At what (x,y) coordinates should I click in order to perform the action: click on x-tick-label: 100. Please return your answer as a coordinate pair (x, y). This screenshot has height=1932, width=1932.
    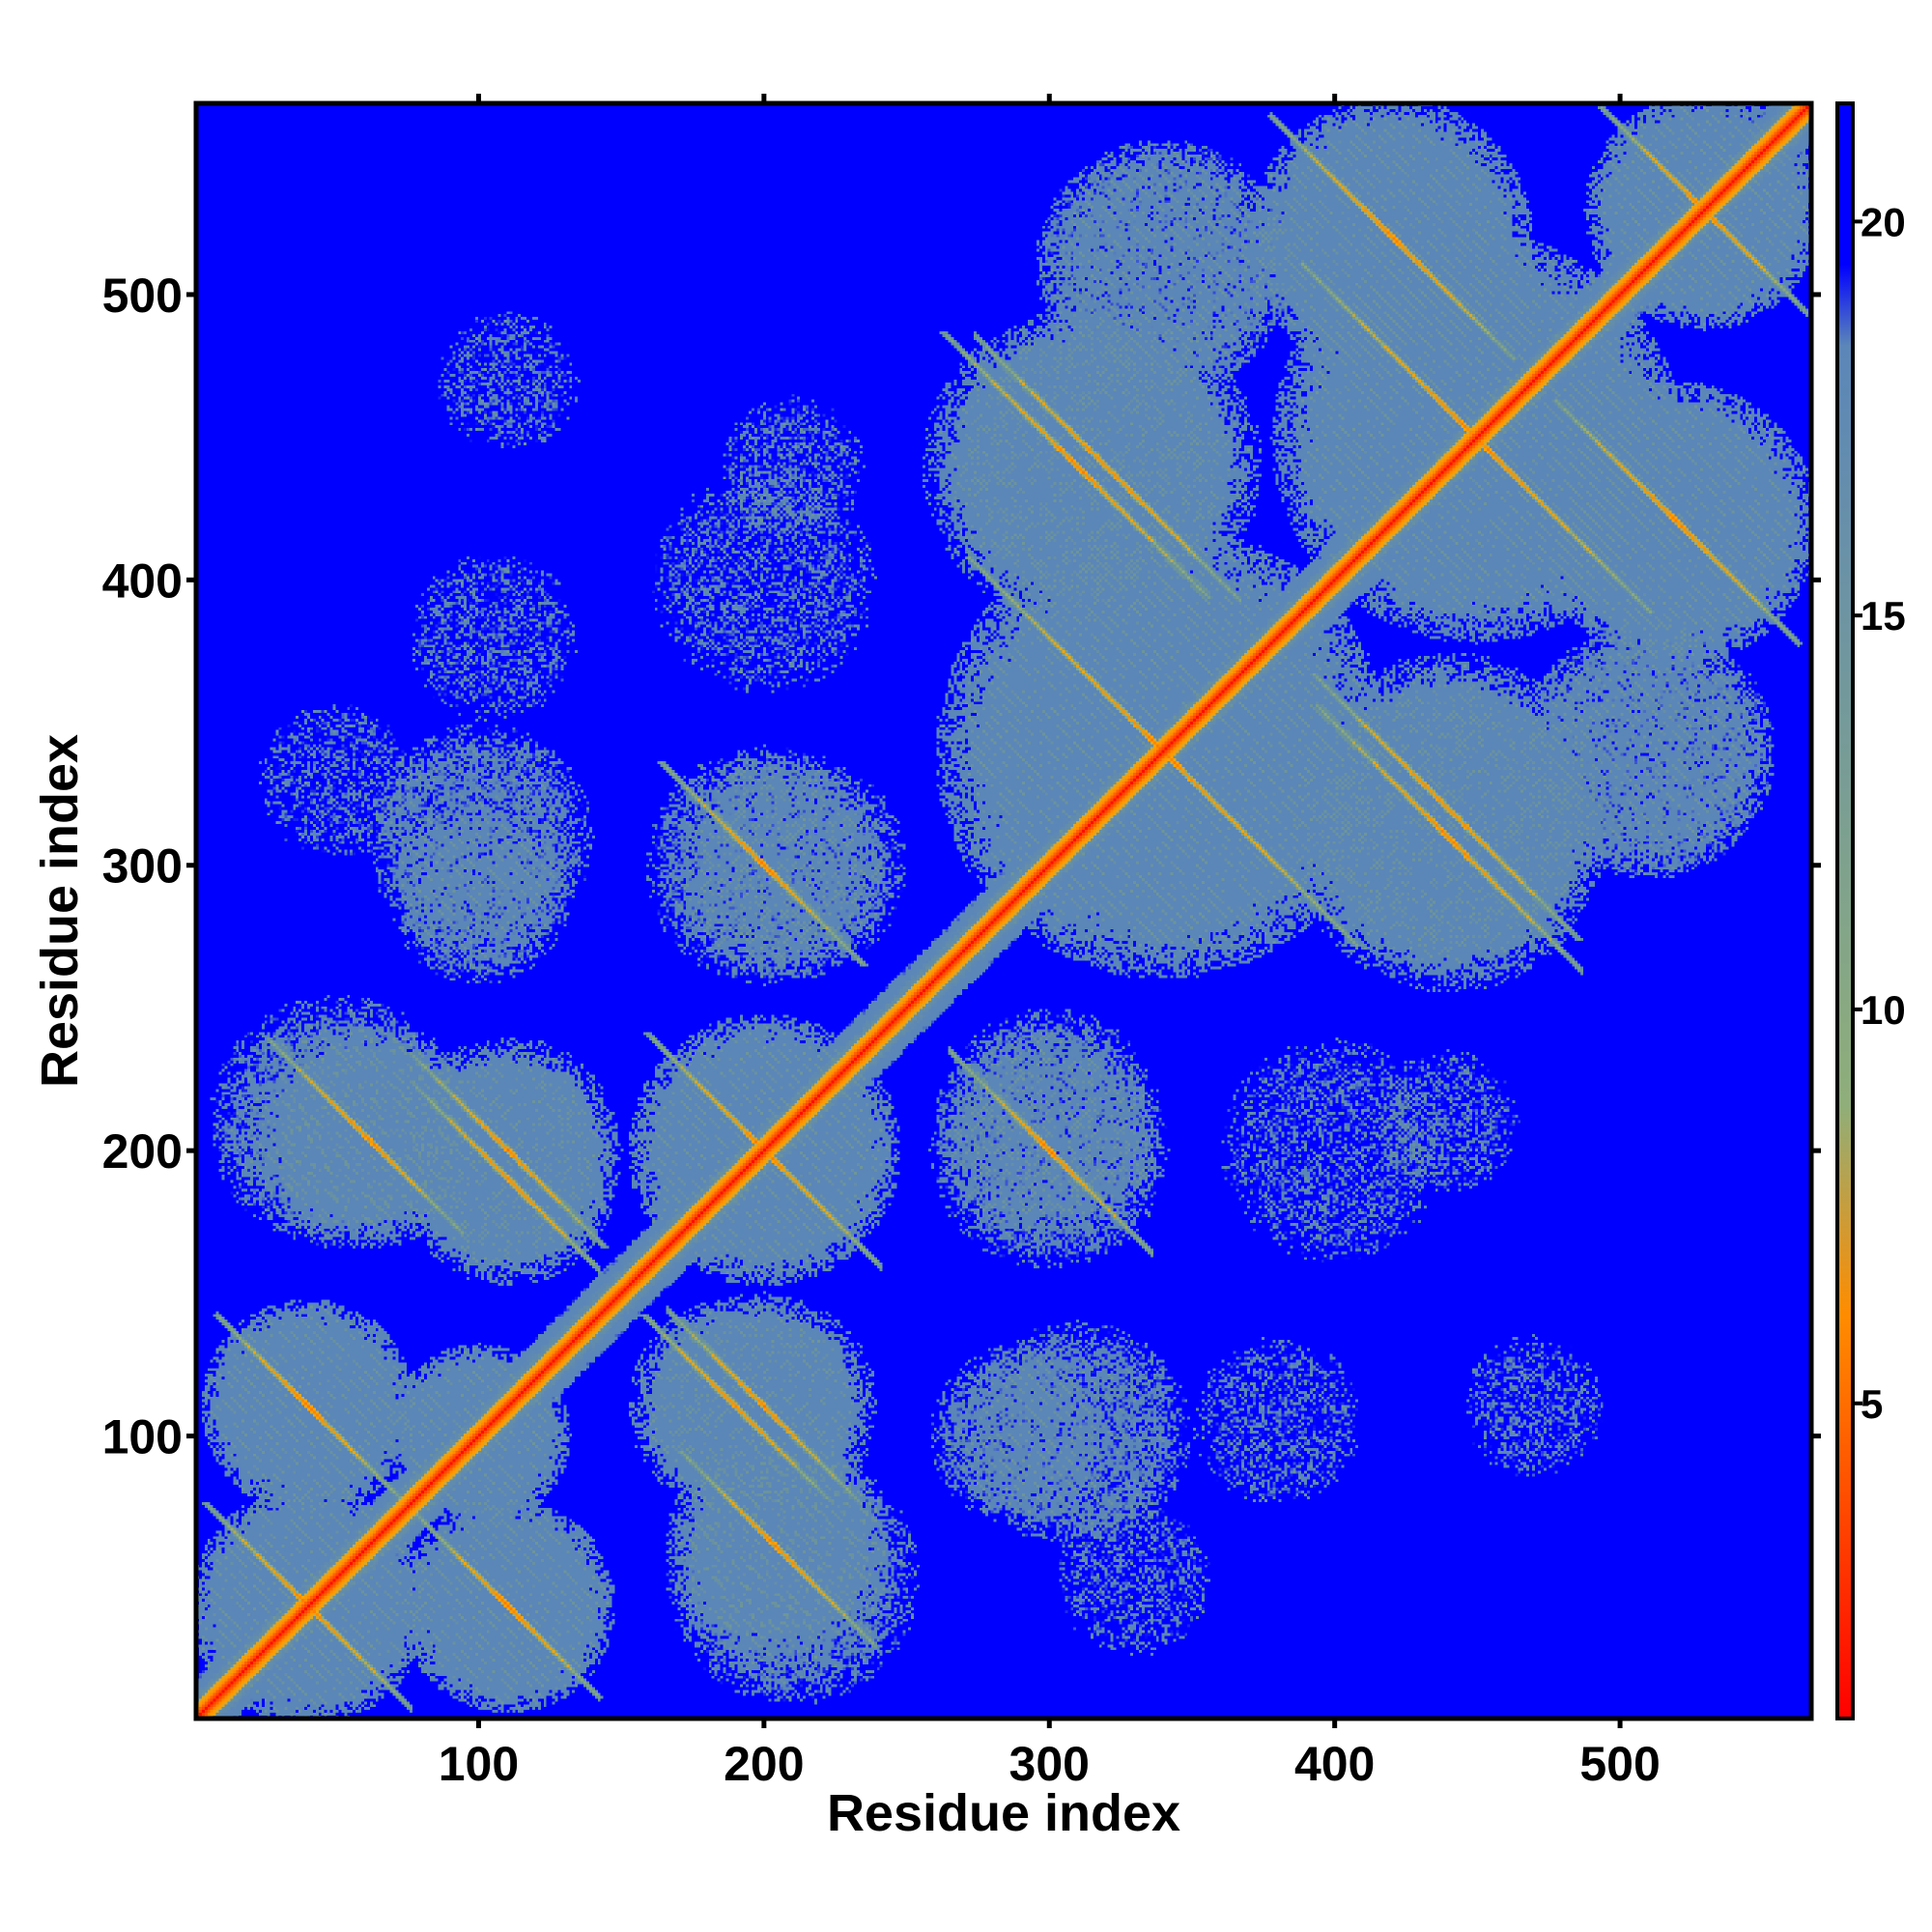
    Looking at the image, I should click on (479, 1764).